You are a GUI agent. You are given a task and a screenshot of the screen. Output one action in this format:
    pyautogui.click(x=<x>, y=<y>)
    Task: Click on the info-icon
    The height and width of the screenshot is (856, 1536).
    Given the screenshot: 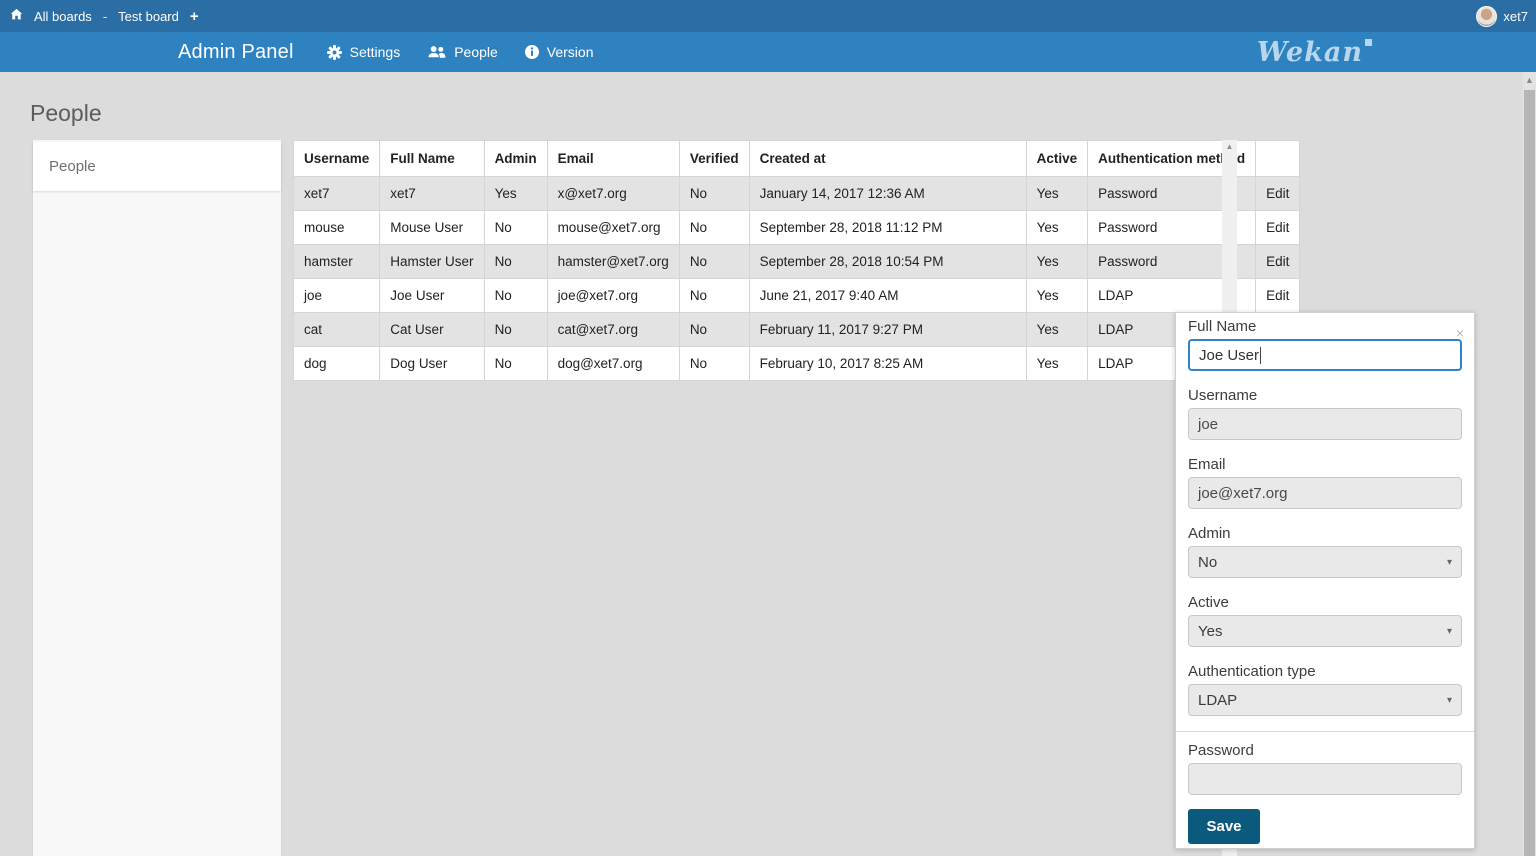 What is the action you would take?
    pyautogui.click(x=531, y=52)
    